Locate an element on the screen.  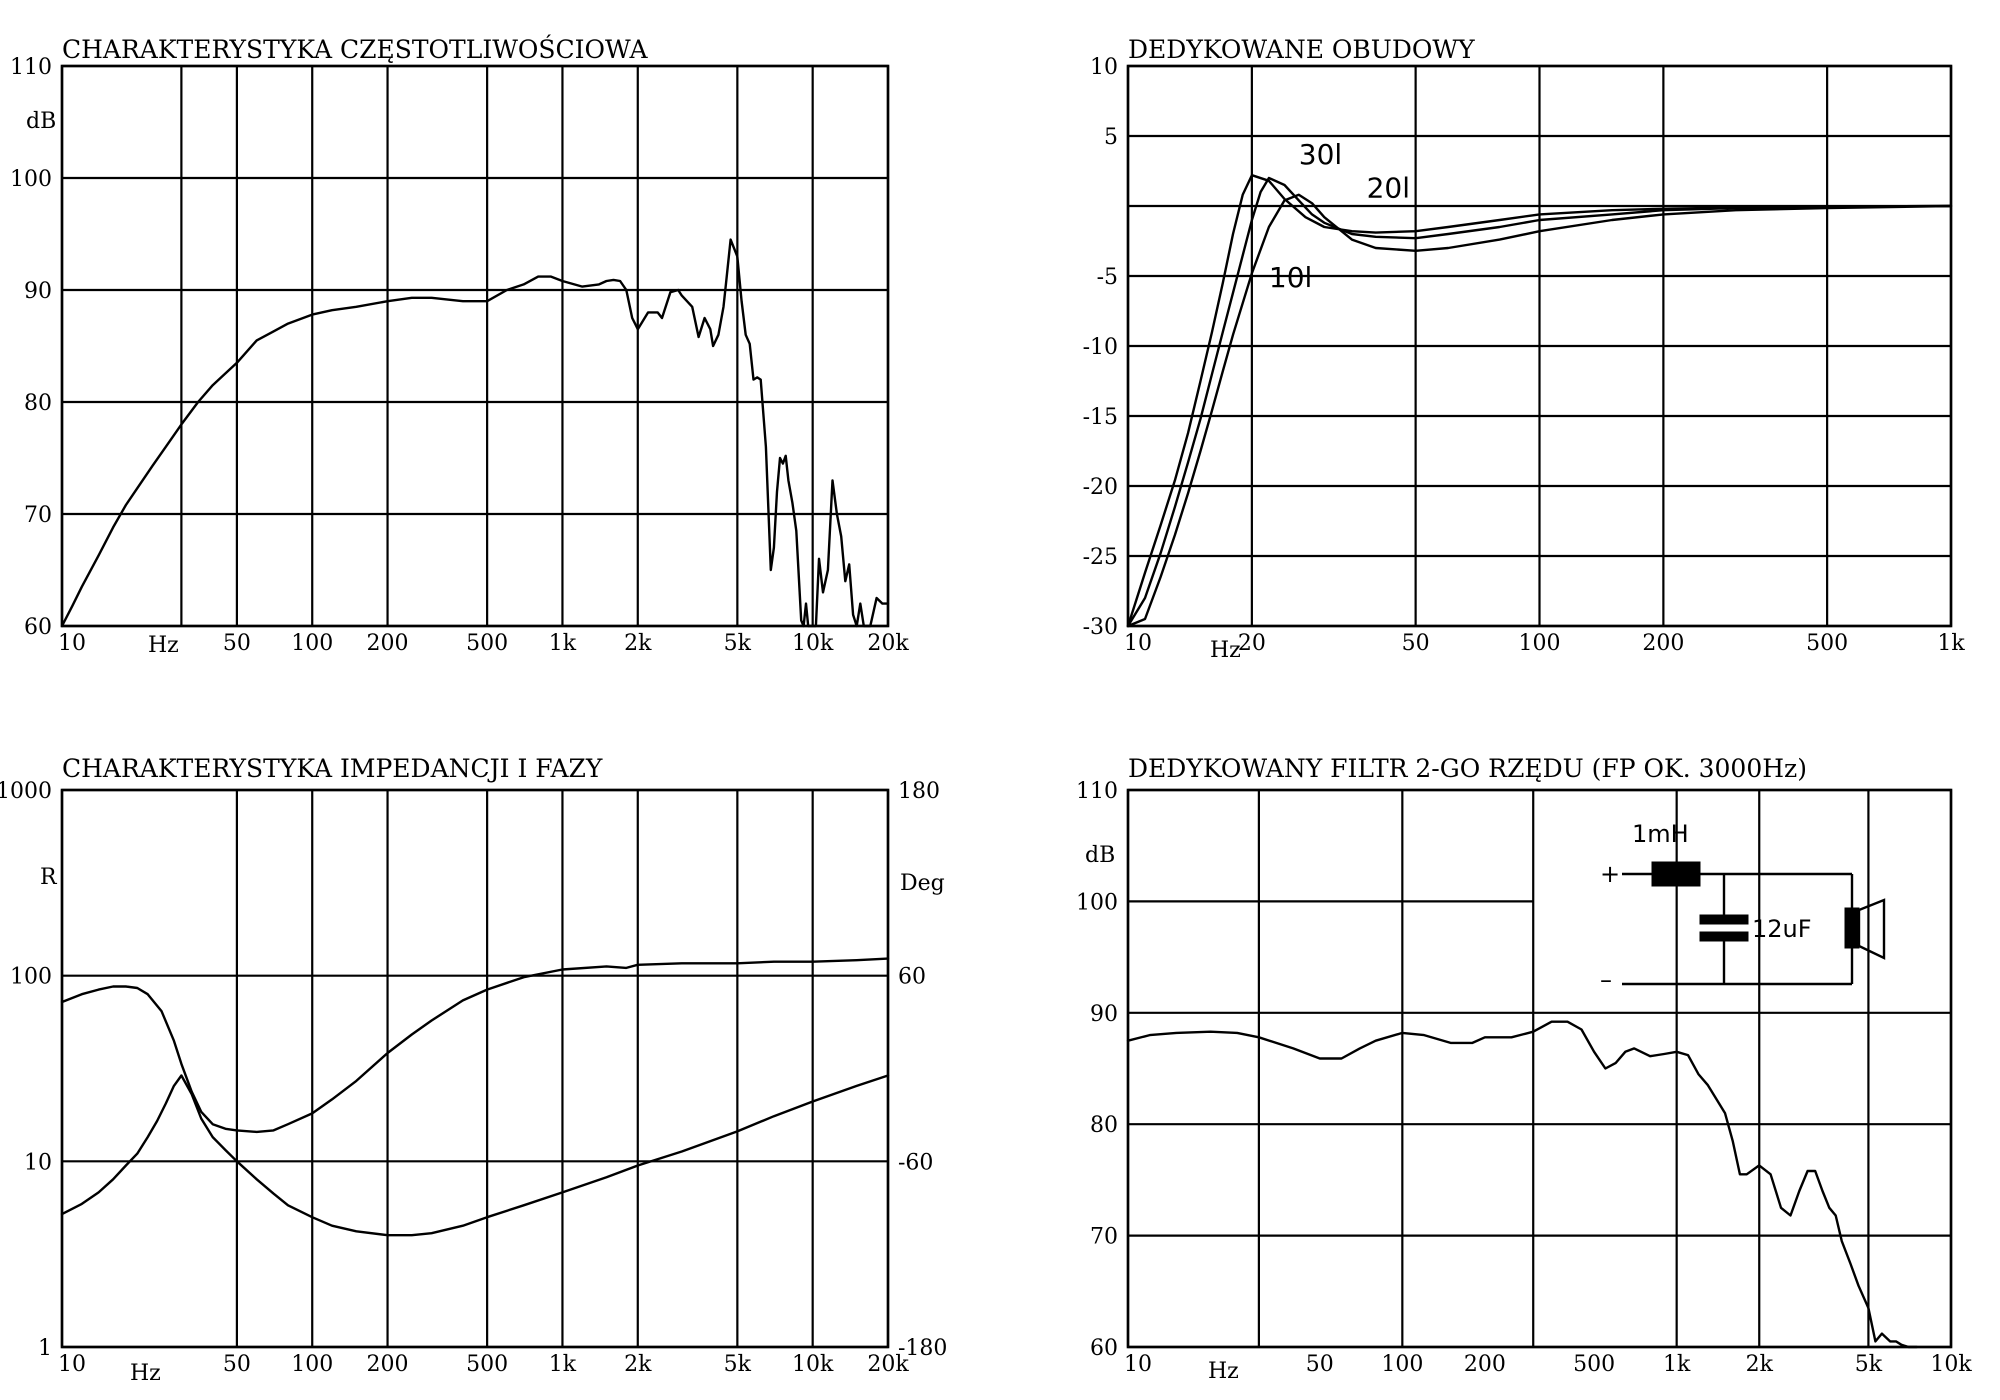
series-line-impedance is located at coordinates (475, 1155).